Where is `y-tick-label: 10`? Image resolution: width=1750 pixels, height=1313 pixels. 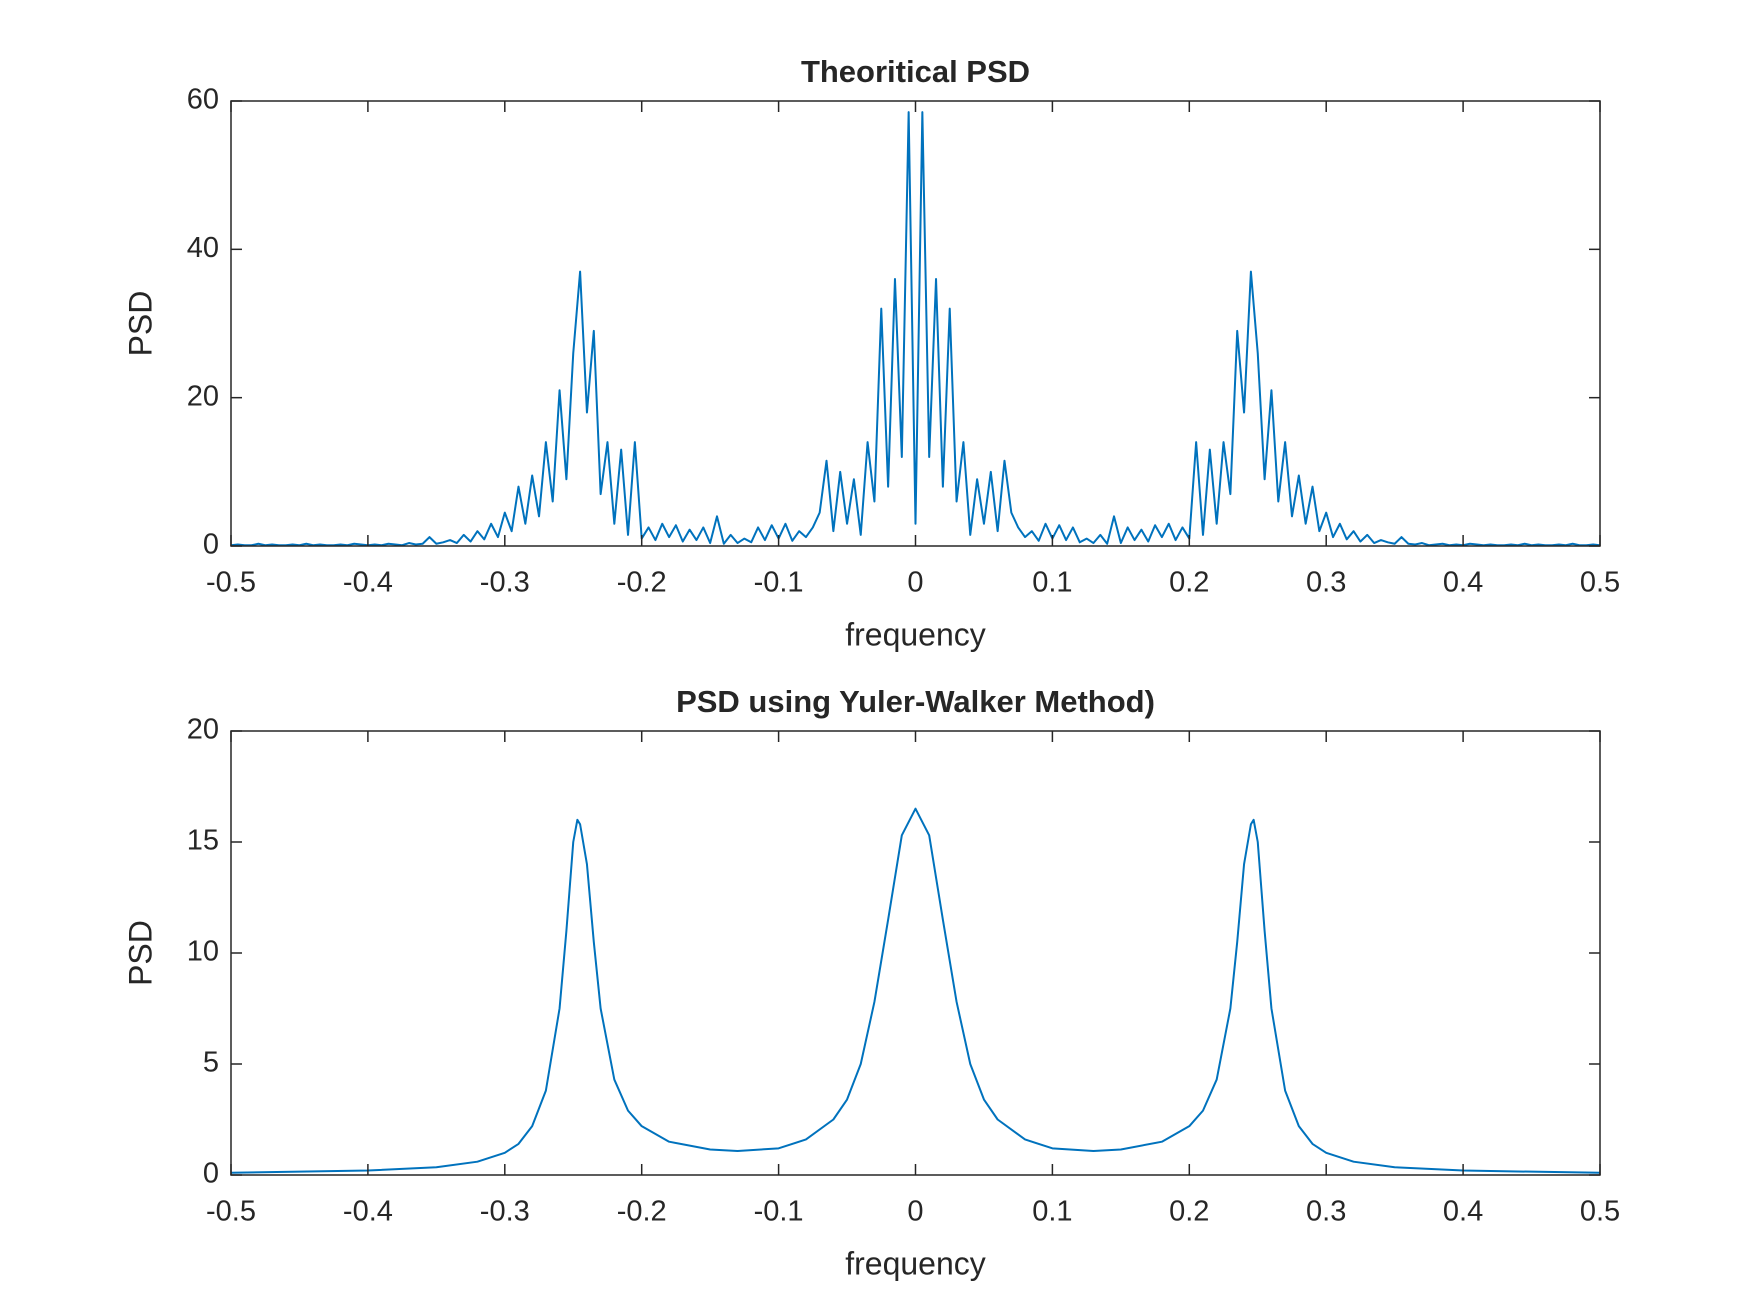 y-tick-label: 10 is located at coordinates (203, 952).